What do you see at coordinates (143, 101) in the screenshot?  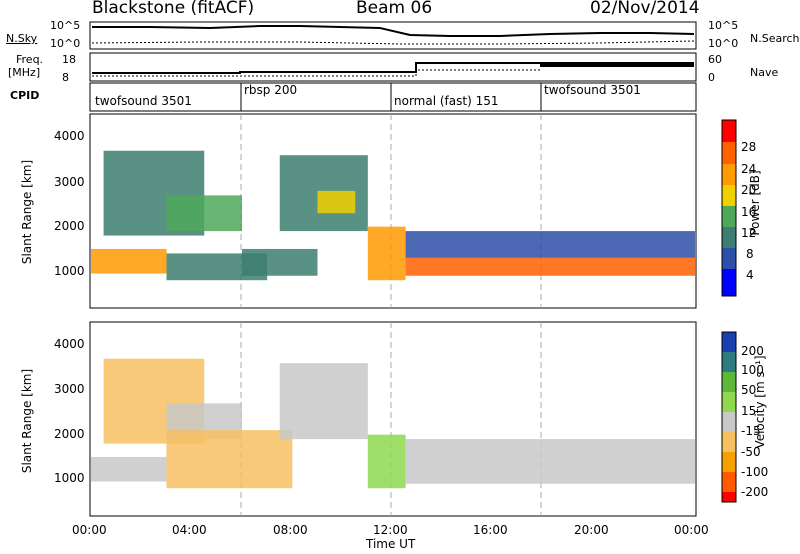 I see `cpid-mode-1: twofsound 3501` at bounding box center [143, 101].